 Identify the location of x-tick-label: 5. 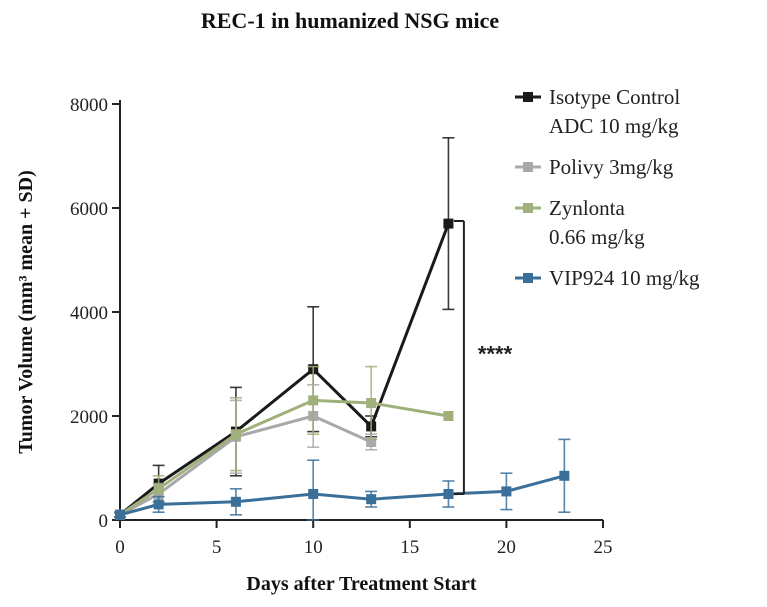
(217, 547).